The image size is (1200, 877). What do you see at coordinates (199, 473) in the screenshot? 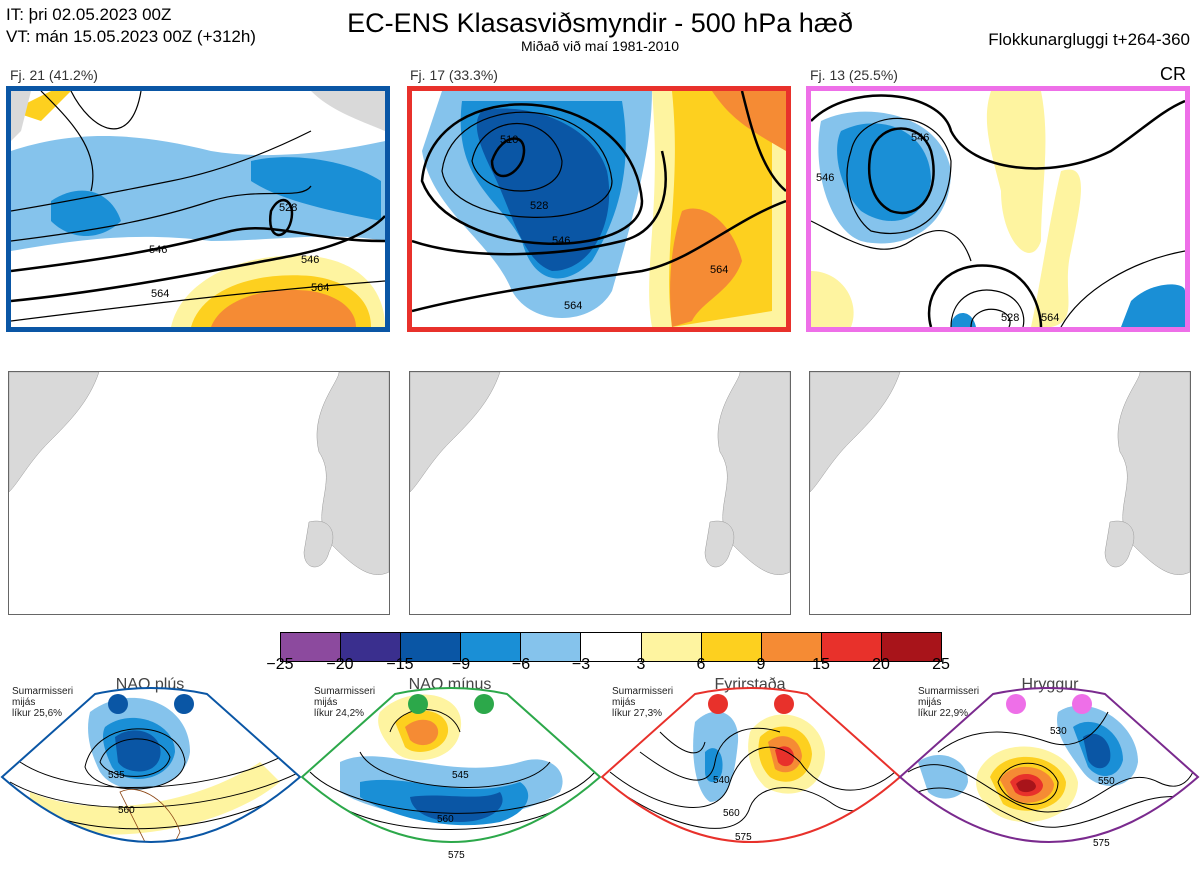
I see `empty-map-1-graphic` at bounding box center [199, 473].